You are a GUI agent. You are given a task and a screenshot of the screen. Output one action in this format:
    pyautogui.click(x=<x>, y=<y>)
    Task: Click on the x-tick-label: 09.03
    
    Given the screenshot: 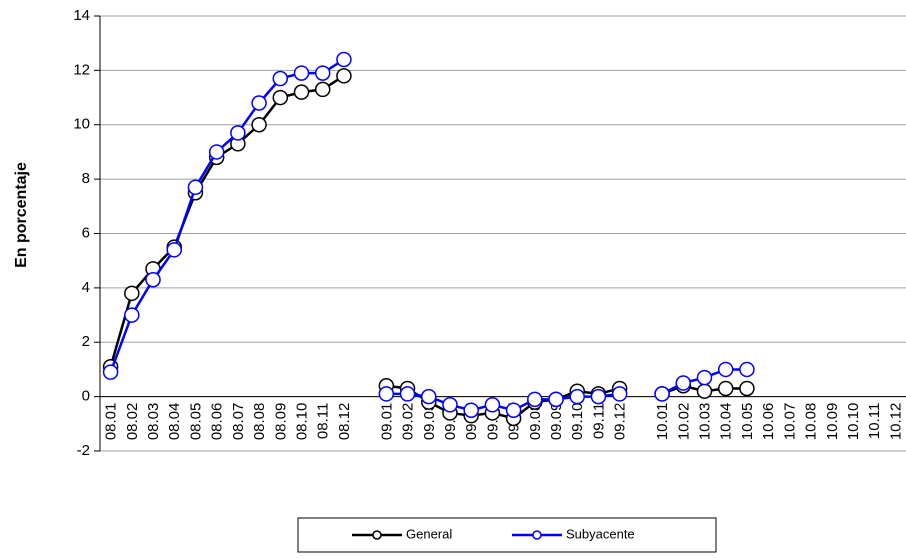 What is the action you would take?
    pyautogui.click(x=429, y=422)
    